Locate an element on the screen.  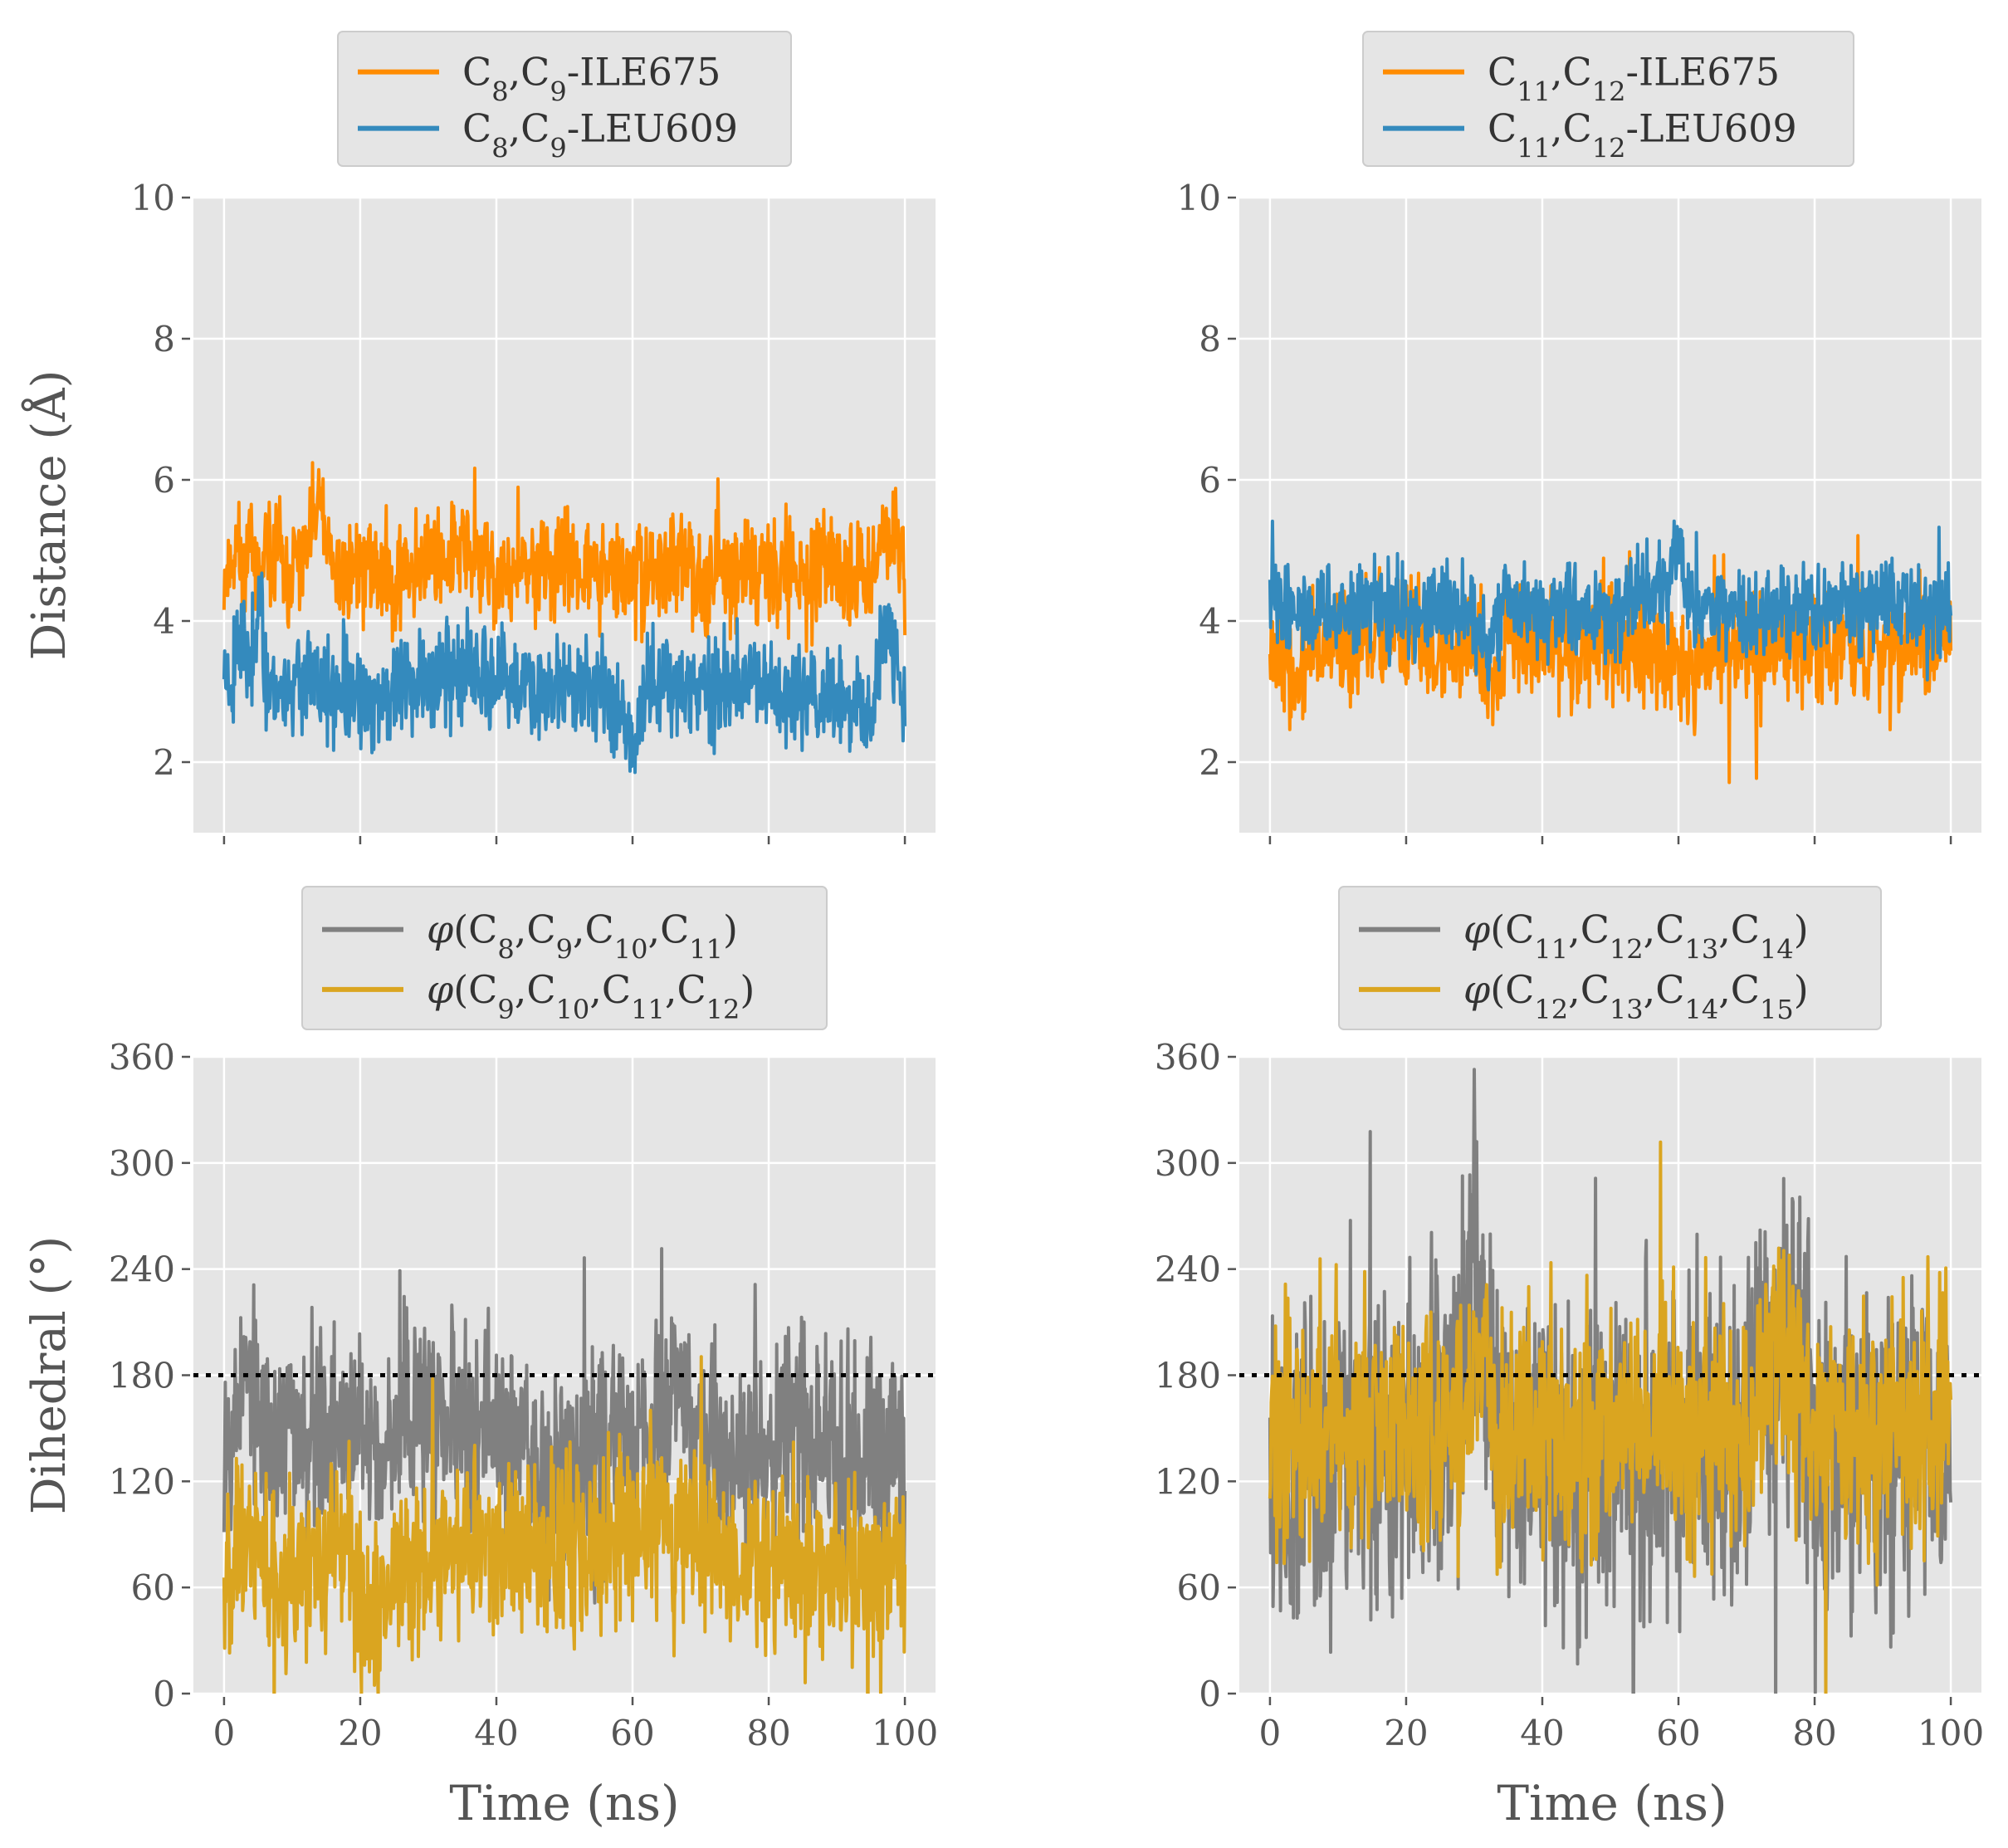
legend-label: φ(C12,C13,C14,C15) is located at coordinates (1636, 996).